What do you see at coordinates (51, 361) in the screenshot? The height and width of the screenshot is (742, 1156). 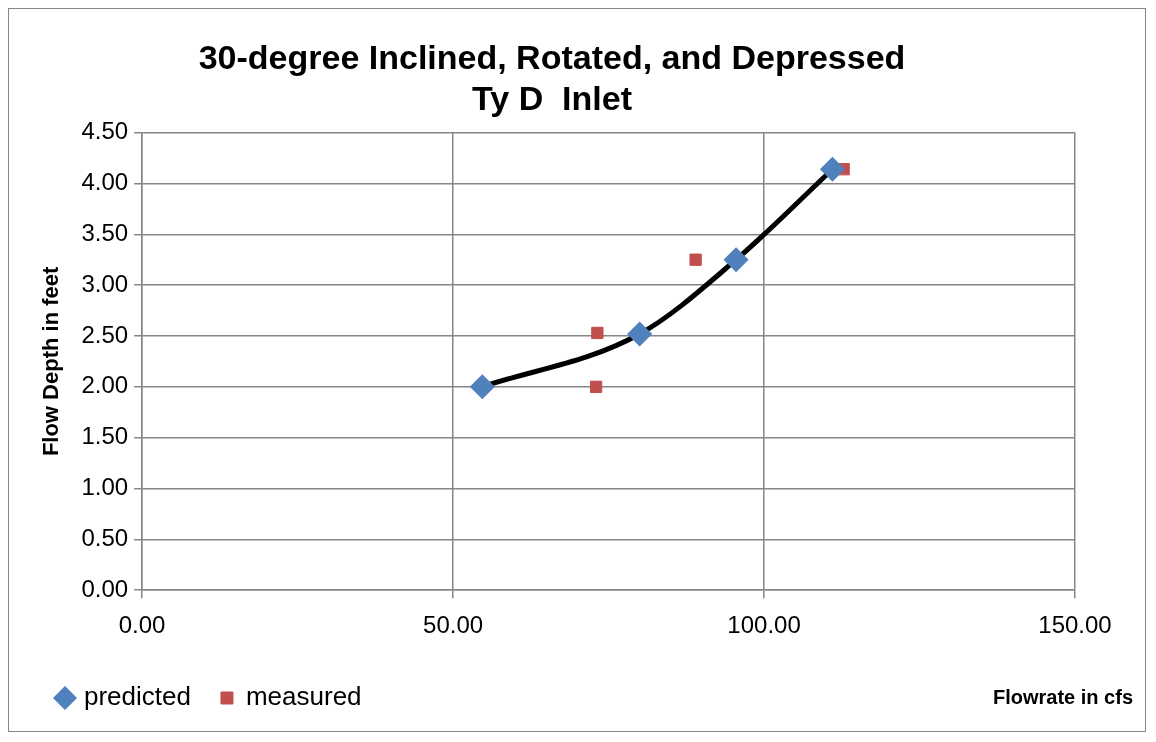 I see `y-axis-title: Flow Depth in feet` at bounding box center [51, 361].